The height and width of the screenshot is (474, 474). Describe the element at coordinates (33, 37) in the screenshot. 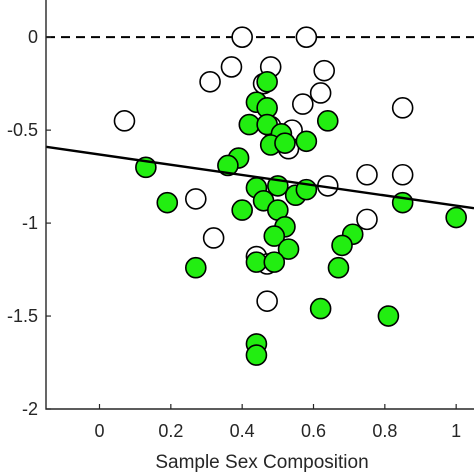

I see `y-tick-label: 0` at that location.